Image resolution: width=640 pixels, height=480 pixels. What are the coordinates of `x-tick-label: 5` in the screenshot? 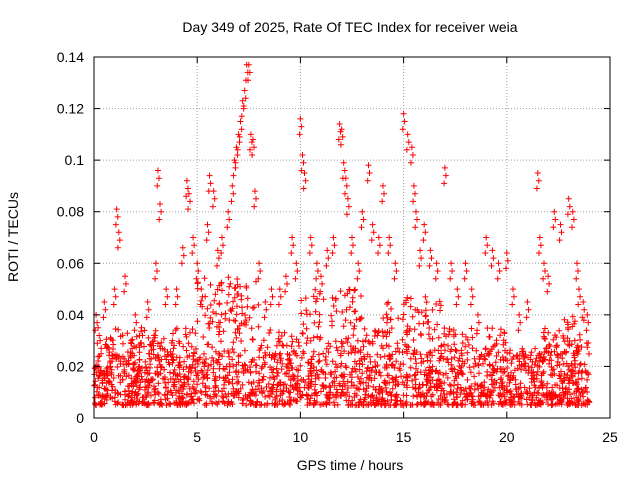 It's located at (197, 437).